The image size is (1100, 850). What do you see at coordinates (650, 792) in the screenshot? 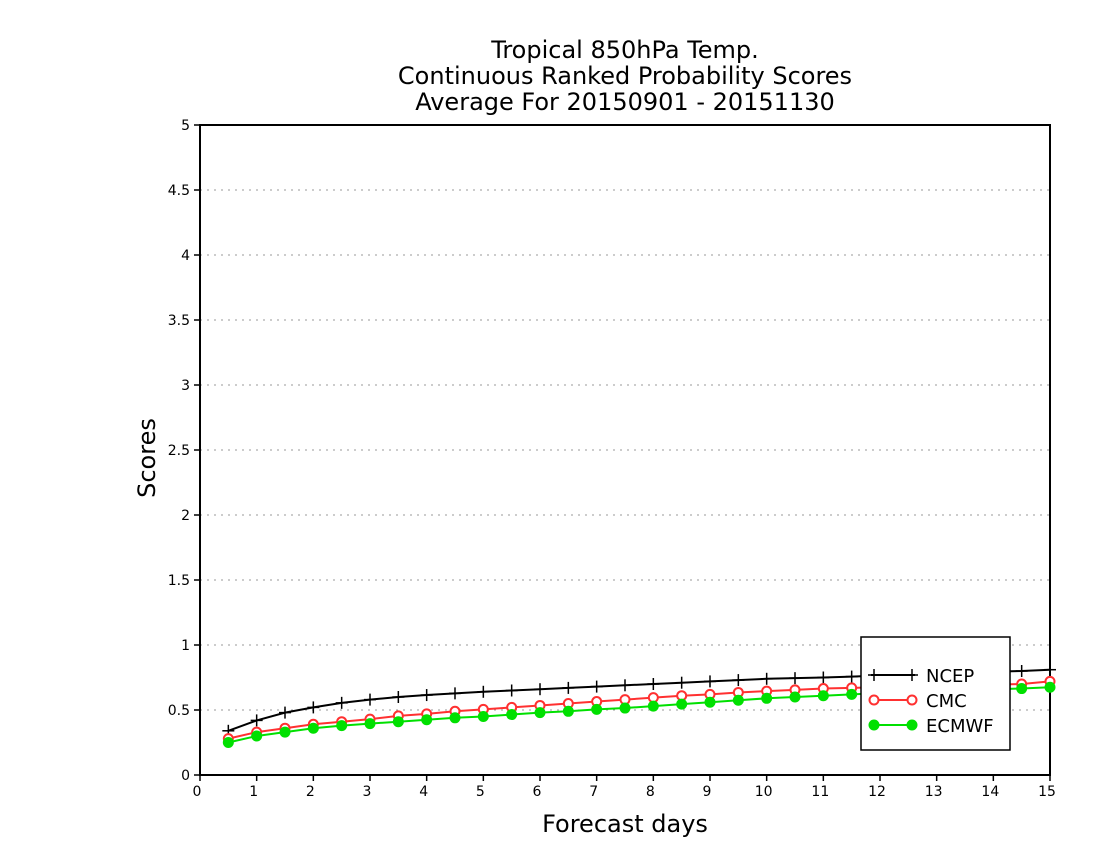
I see `x-tick-label: 8` at bounding box center [650, 792].